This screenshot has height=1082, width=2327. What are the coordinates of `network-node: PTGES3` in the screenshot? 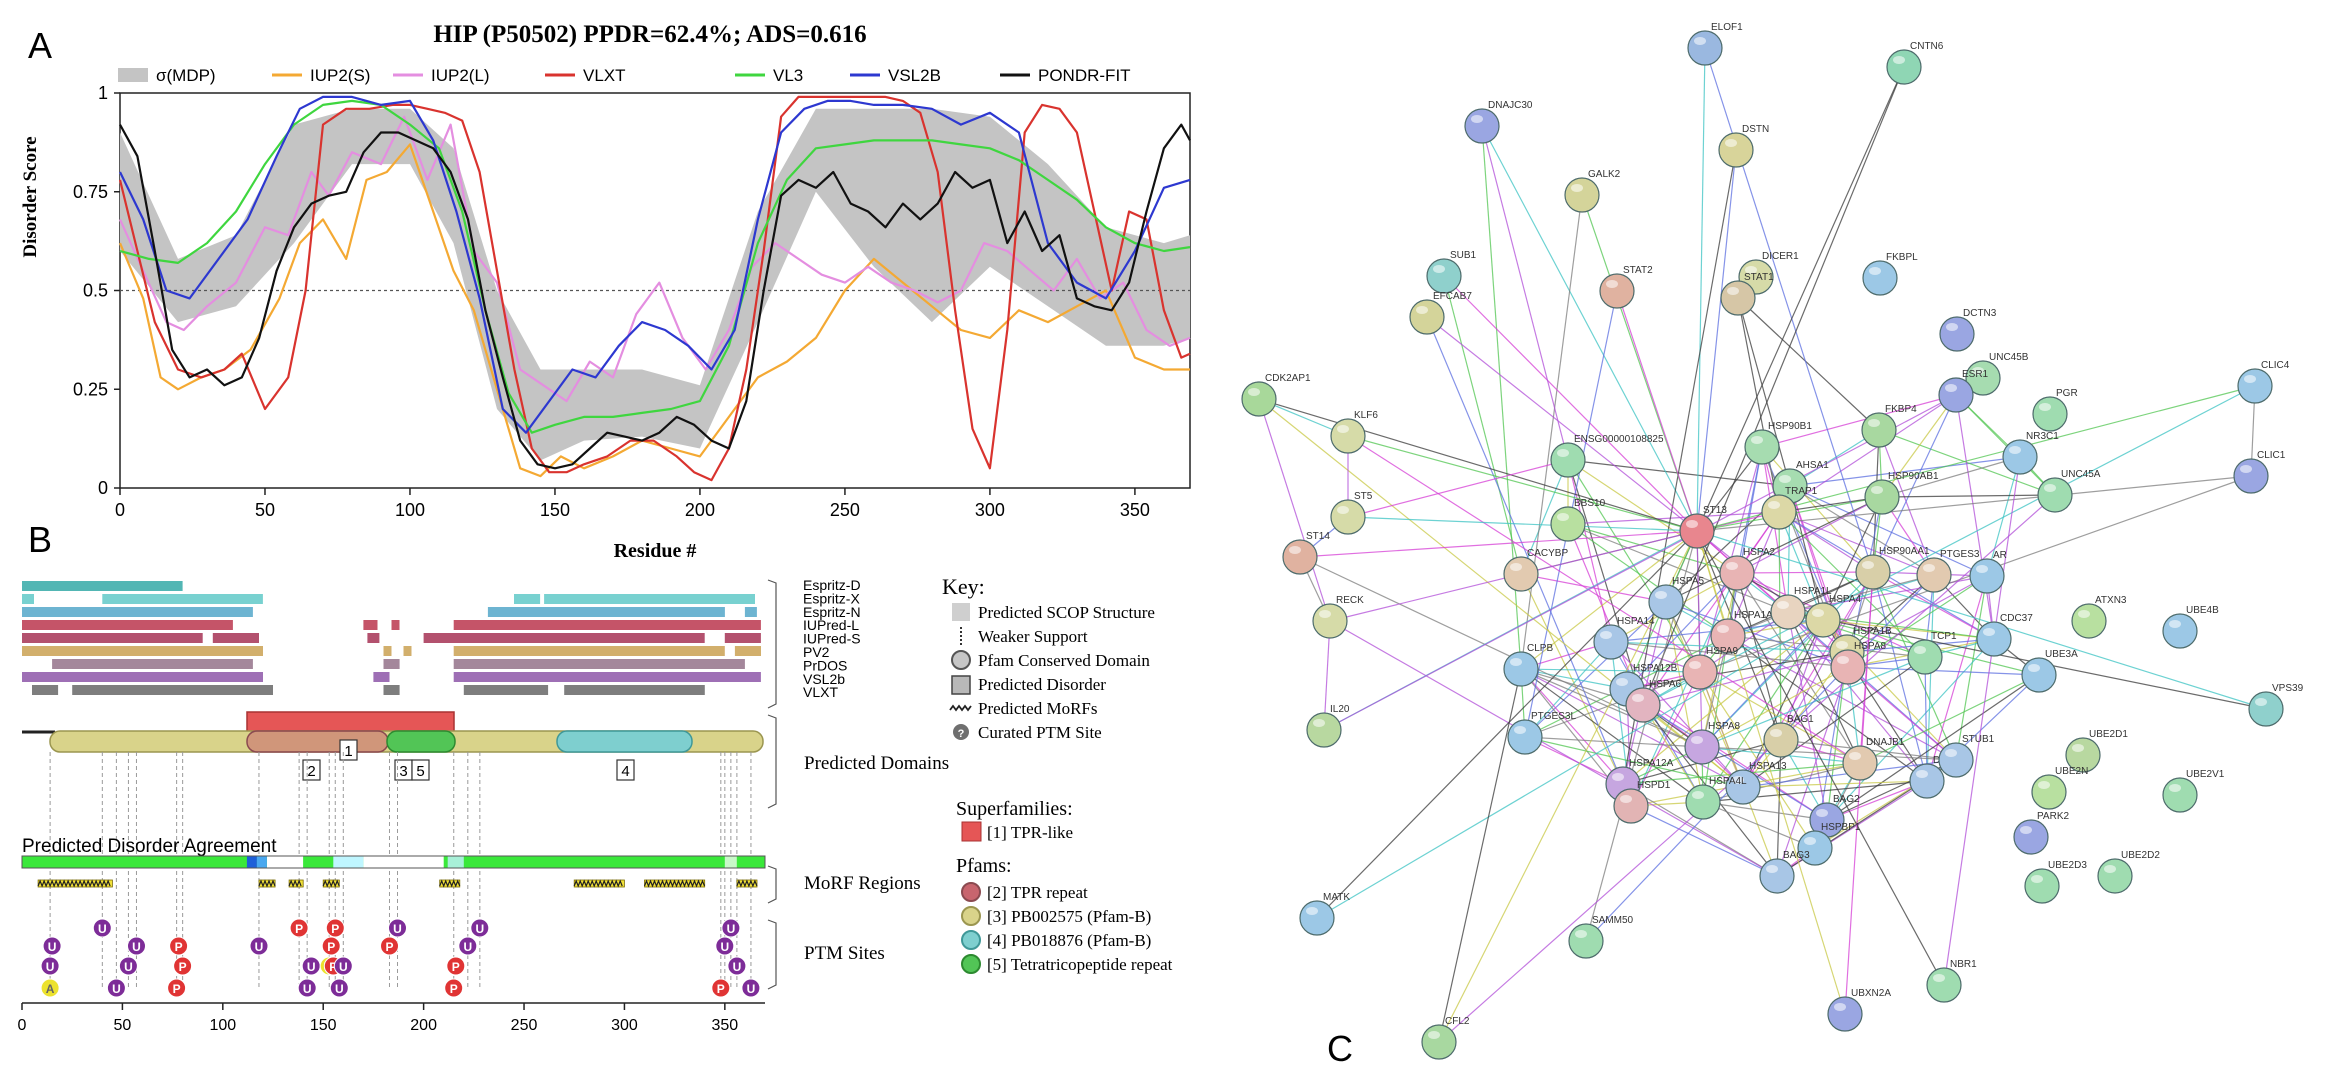 It's located at (1948, 571).